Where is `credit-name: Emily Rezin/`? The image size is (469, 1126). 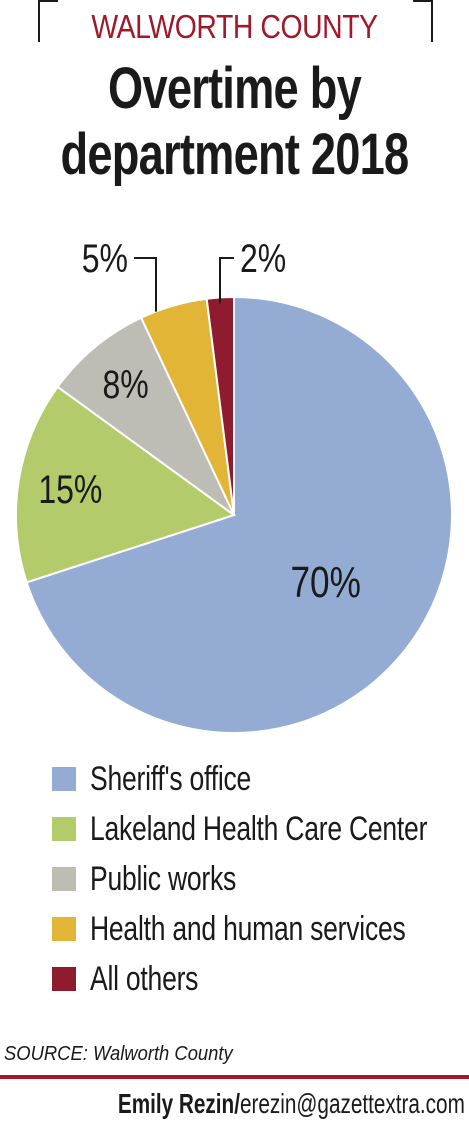
credit-name: Emily Rezin/ is located at coordinates (179, 1103).